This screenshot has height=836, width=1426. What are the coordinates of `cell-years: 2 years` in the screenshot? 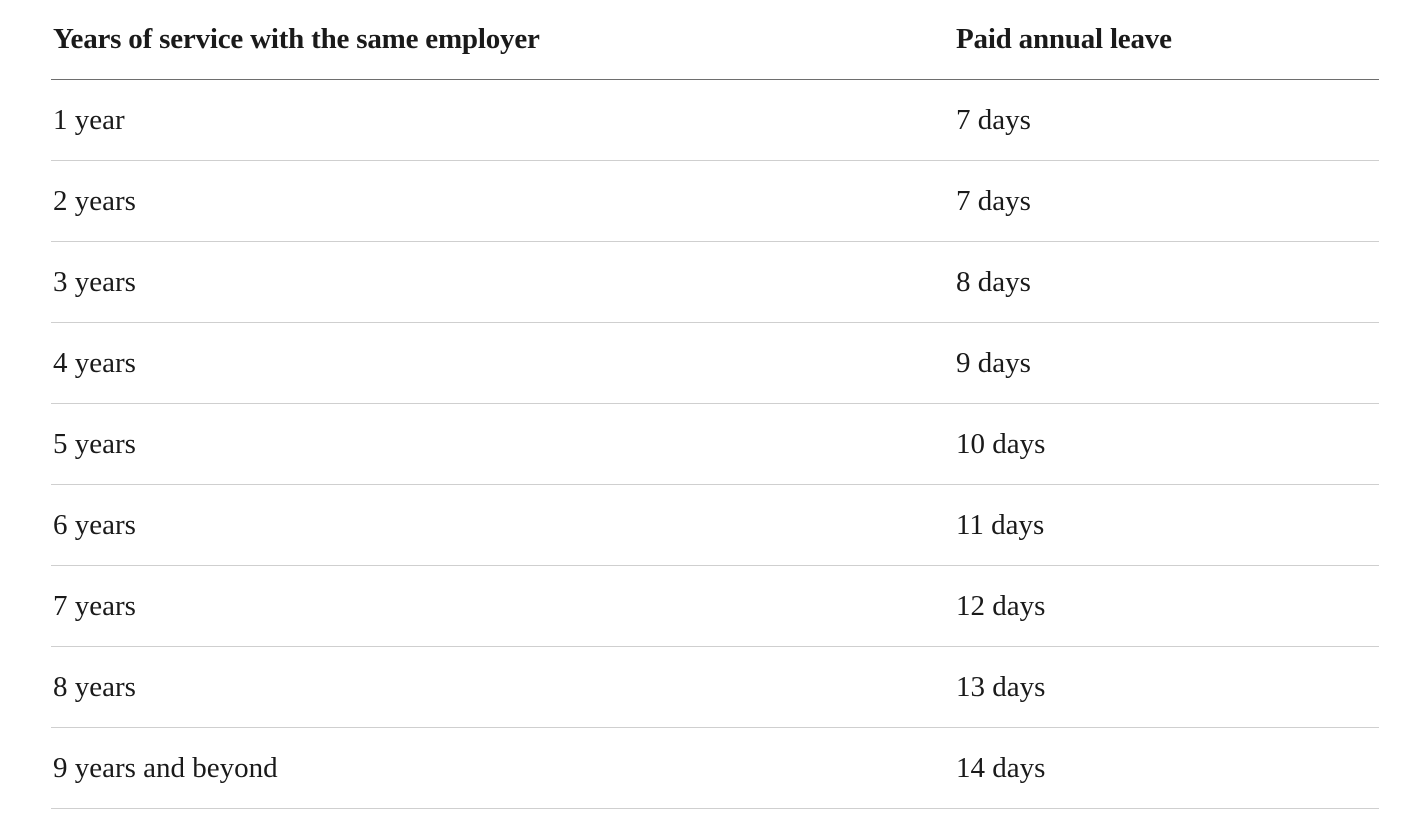 It's located at (502, 201).